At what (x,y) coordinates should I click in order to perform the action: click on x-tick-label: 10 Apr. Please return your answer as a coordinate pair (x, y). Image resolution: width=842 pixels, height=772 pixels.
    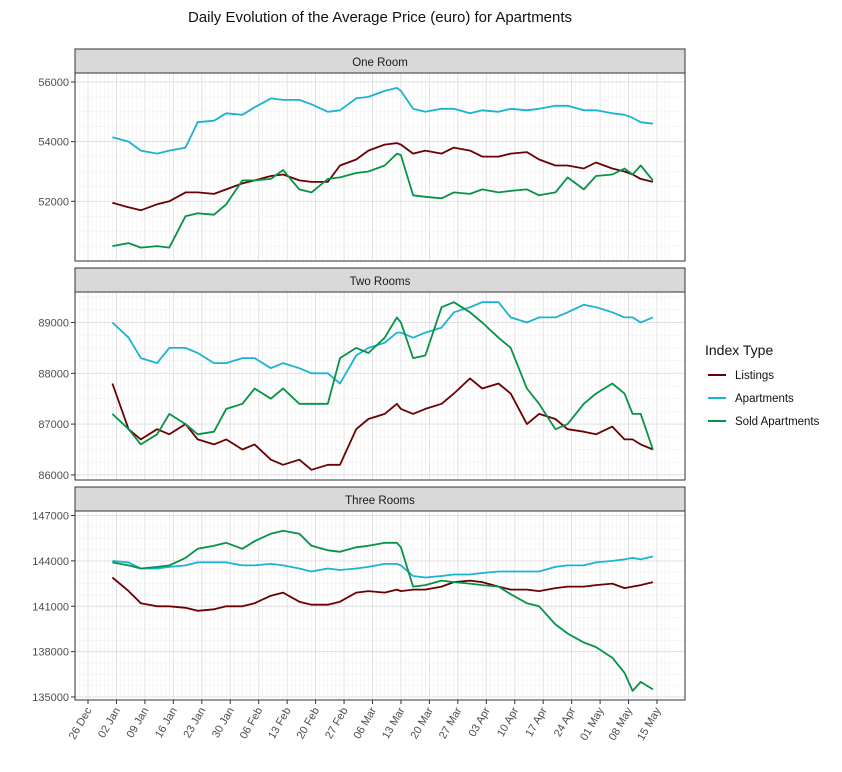
    Looking at the image, I should click on (508, 722).